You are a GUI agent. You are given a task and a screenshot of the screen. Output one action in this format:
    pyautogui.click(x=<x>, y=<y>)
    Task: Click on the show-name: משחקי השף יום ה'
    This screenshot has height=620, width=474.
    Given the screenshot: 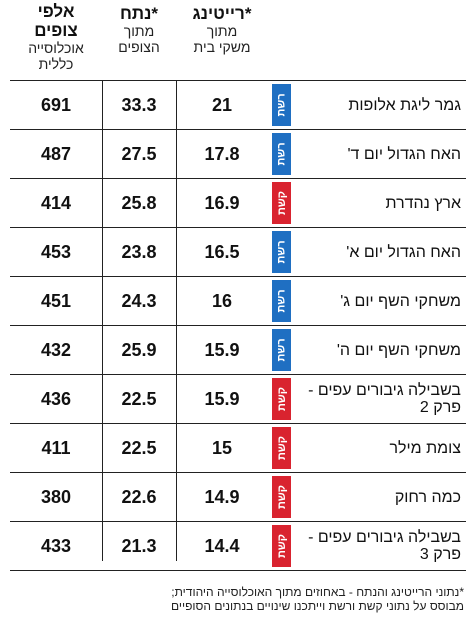 What is the action you would take?
    pyautogui.click(x=398, y=350)
    